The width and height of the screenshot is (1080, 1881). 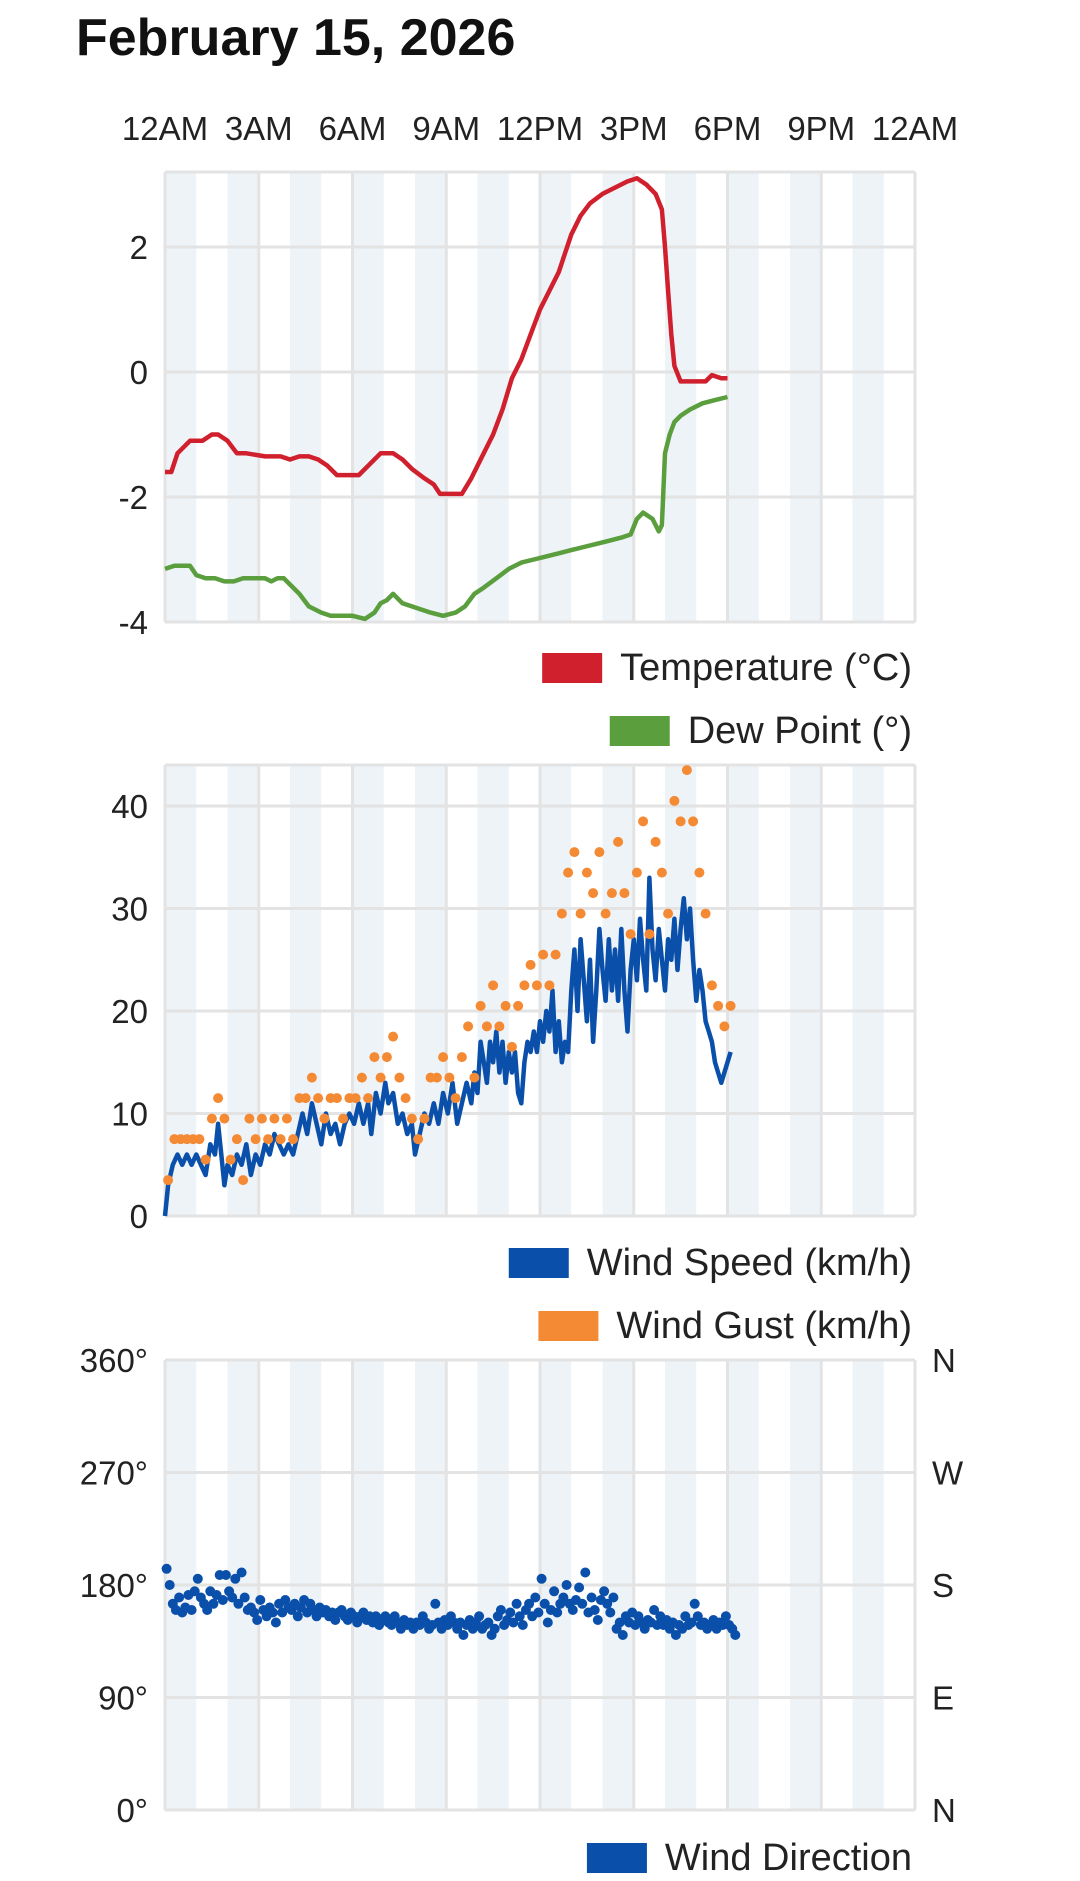 What do you see at coordinates (353, 128) in the screenshot?
I see `time-label-6am: 6AM` at bounding box center [353, 128].